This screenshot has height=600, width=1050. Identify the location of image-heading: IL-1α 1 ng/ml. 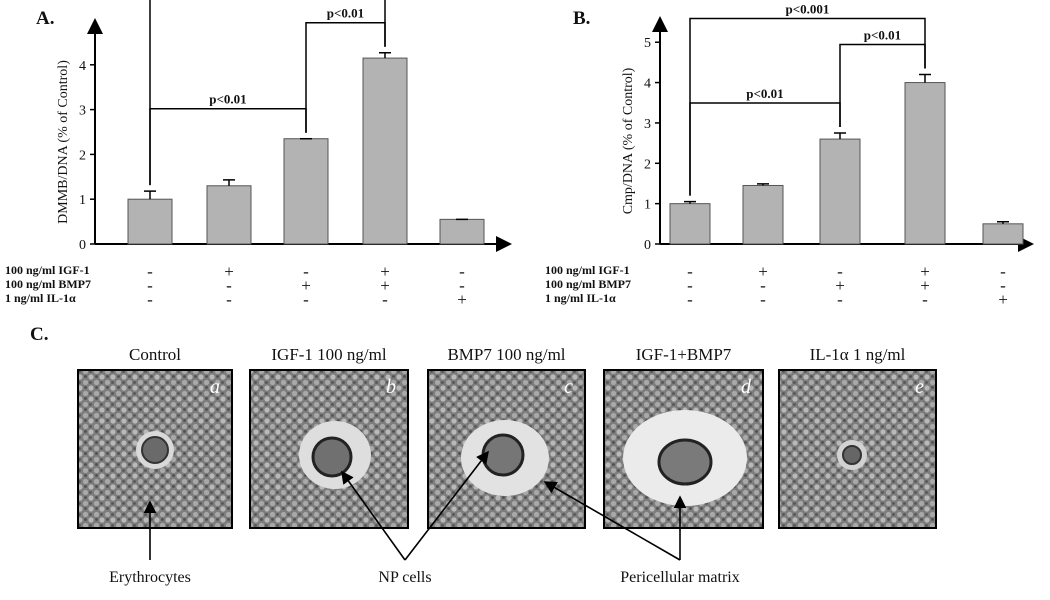
(858, 354).